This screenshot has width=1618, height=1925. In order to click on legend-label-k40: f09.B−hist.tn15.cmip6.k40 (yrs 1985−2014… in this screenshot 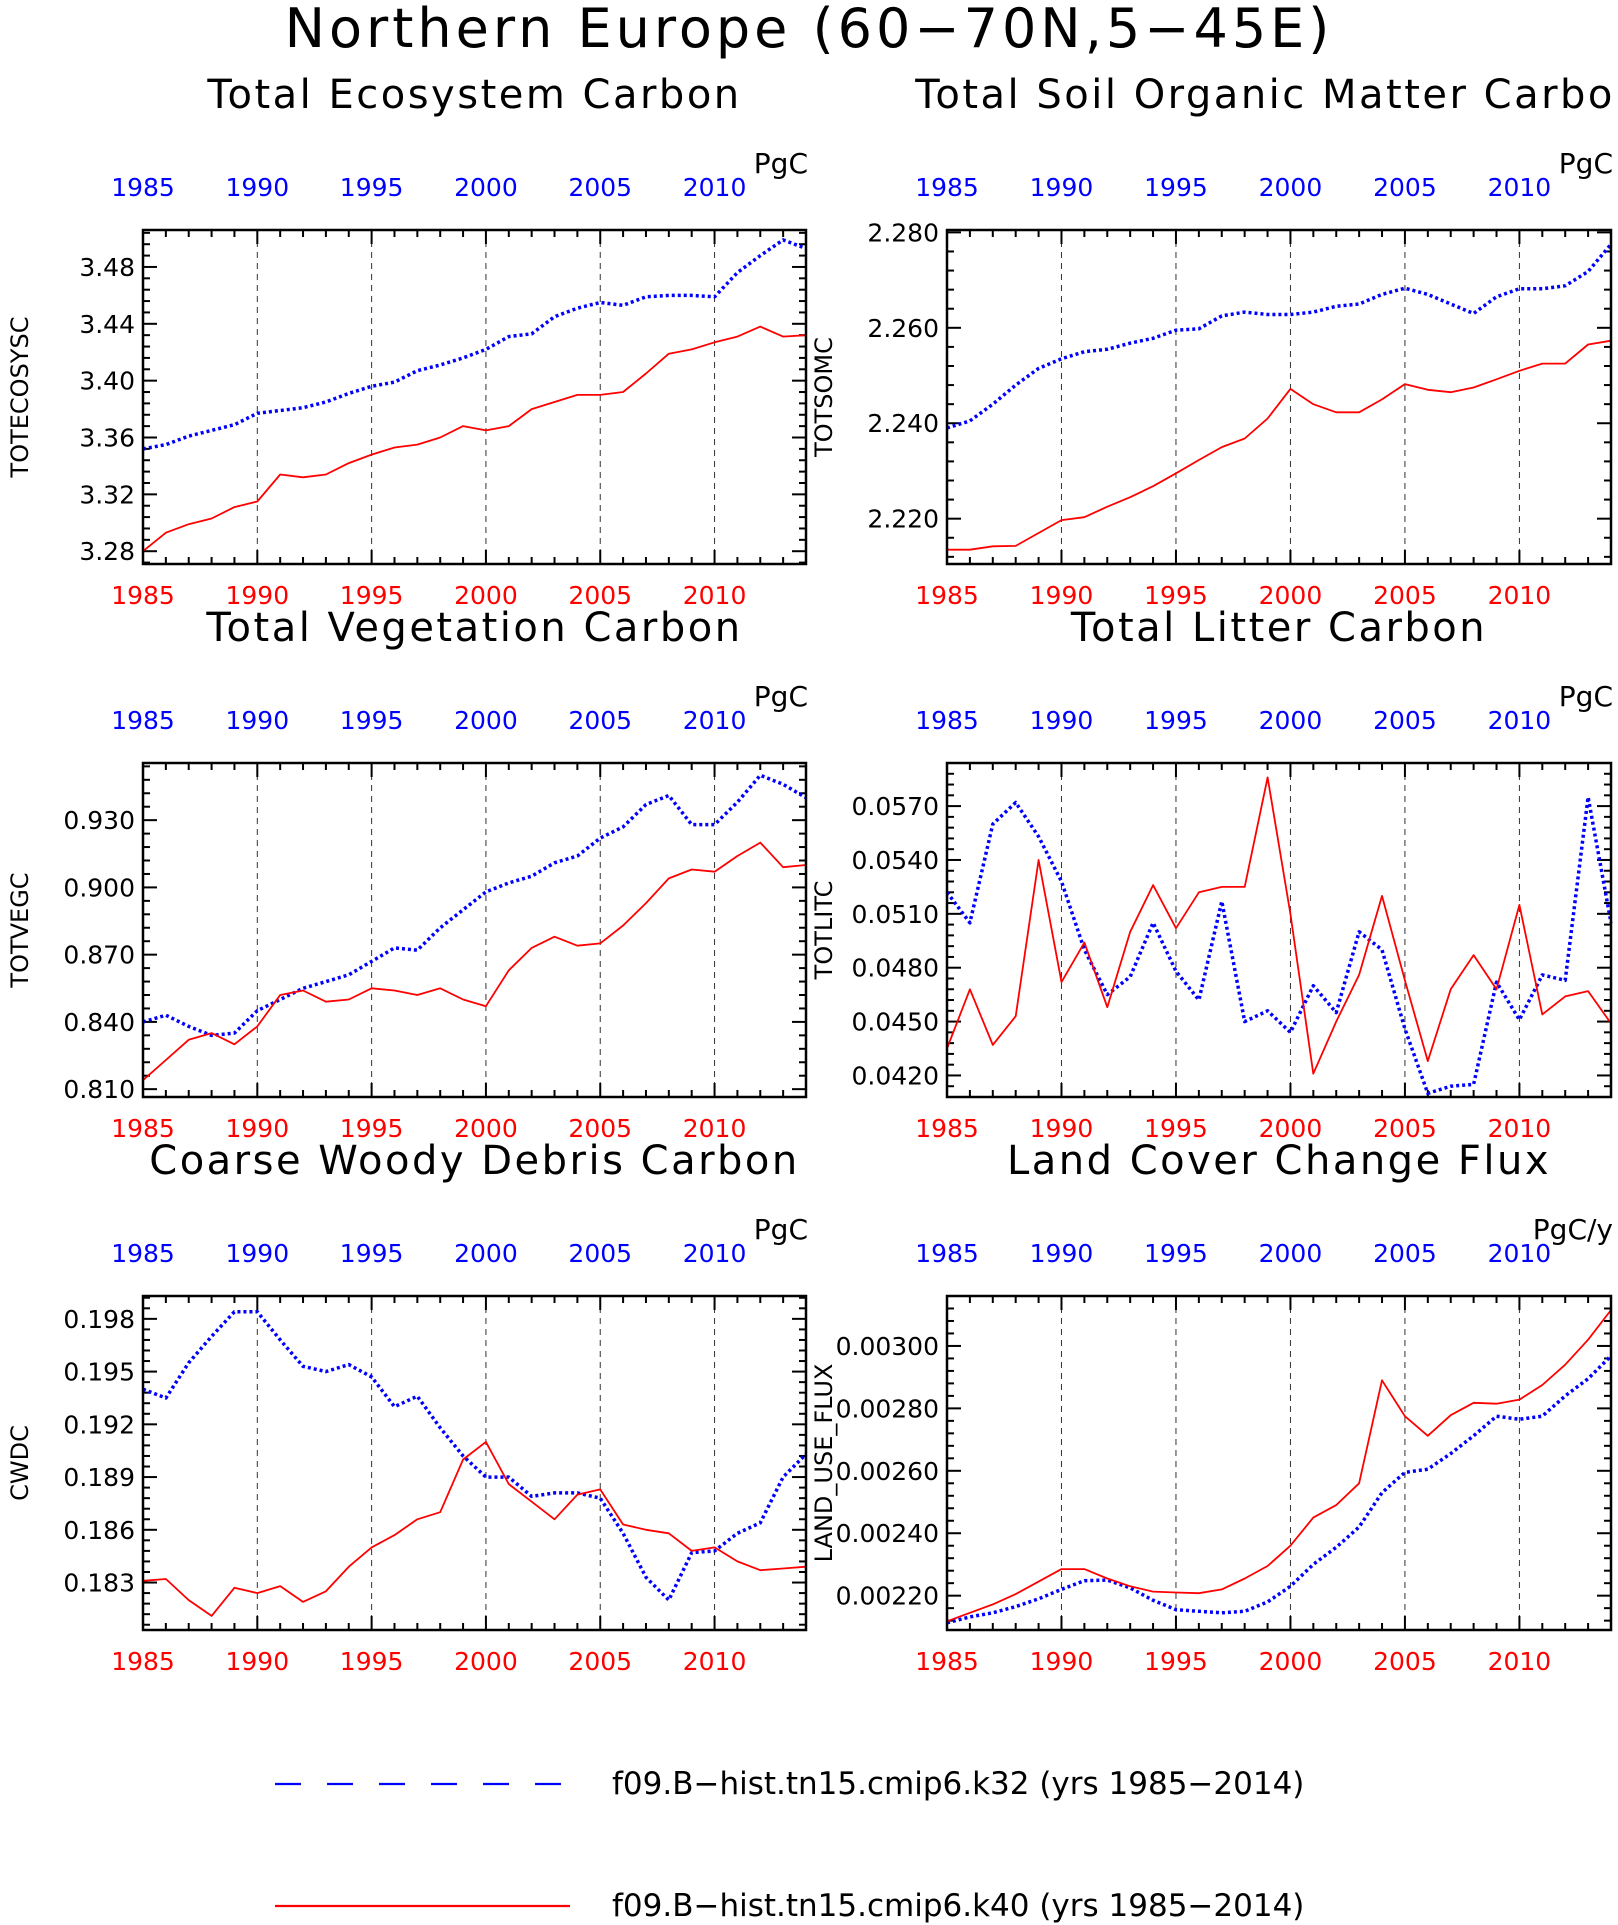, I will do `click(958, 1906)`.